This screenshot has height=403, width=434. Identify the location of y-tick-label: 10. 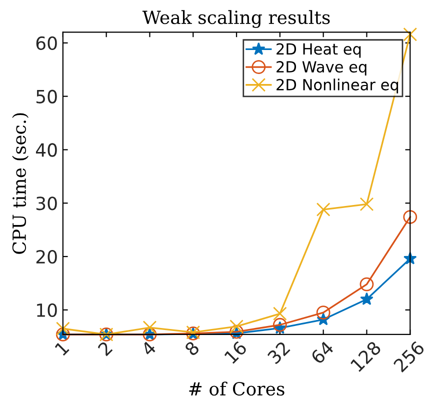
(47, 310).